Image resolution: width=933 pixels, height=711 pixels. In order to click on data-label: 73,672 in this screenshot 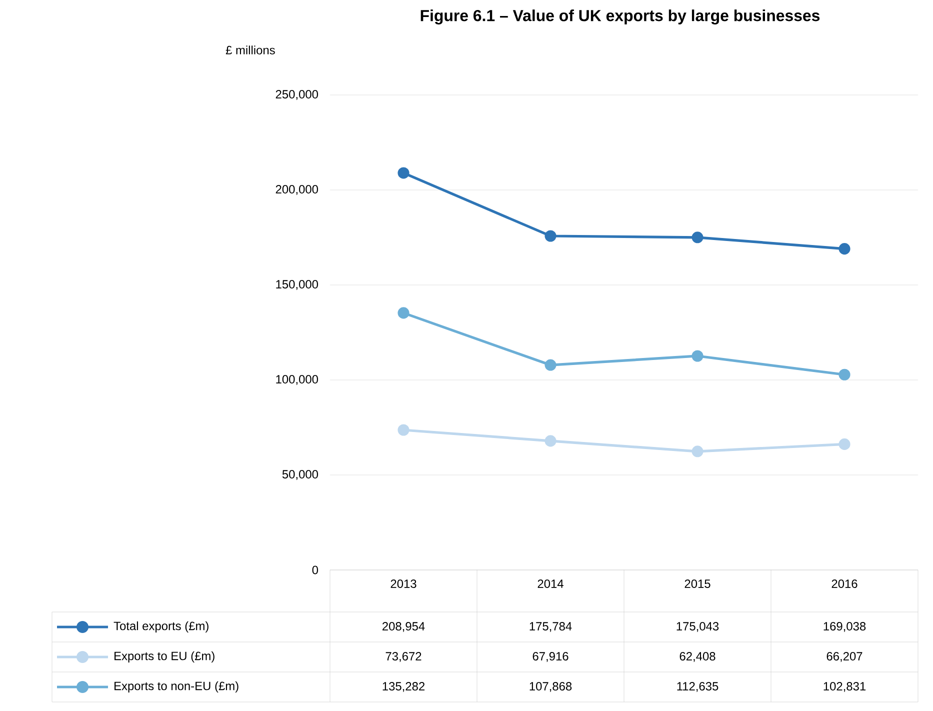, I will do `click(404, 657)`.